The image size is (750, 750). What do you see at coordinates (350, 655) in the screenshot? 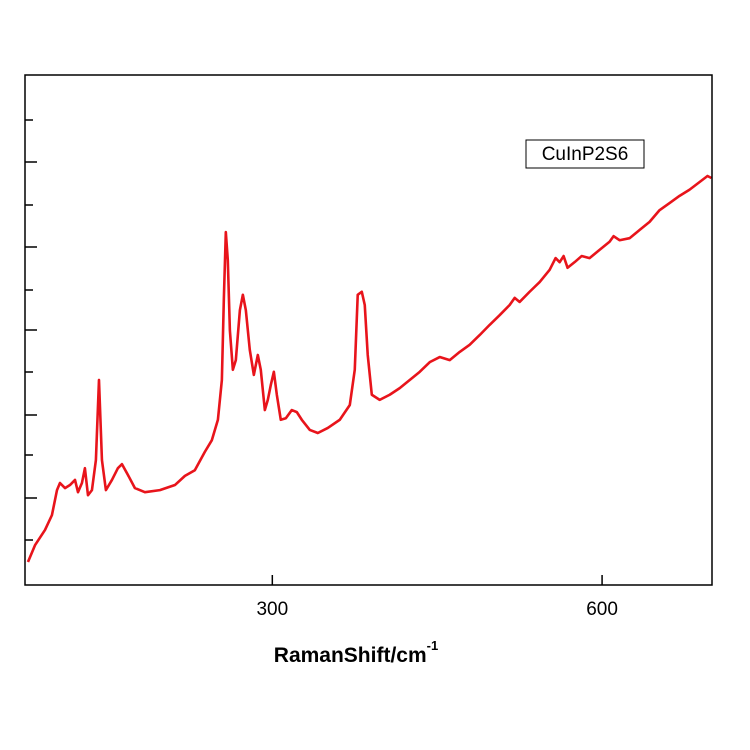
I see `x-axis-label-text: RamanShift/cm` at bounding box center [350, 655].